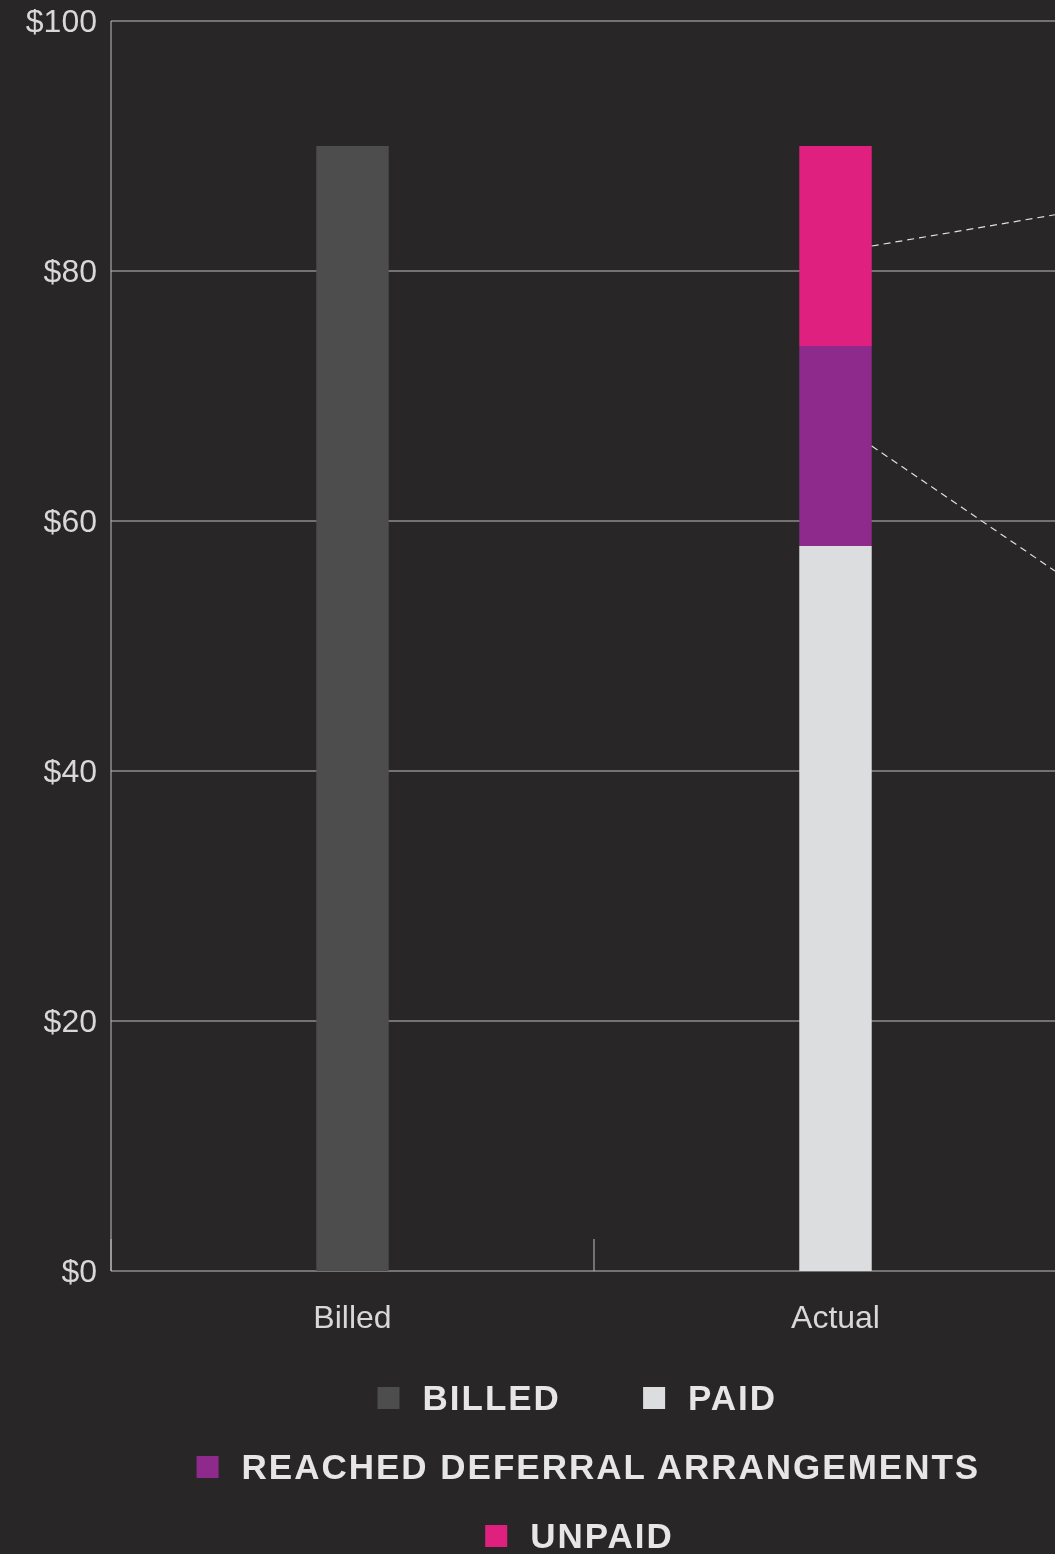 The image size is (1055, 1554). Describe the element at coordinates (611, 1467) in the screenshot. I see `legend-label: REACHED DEFERRAL ARRANGEMENTS` at that location.